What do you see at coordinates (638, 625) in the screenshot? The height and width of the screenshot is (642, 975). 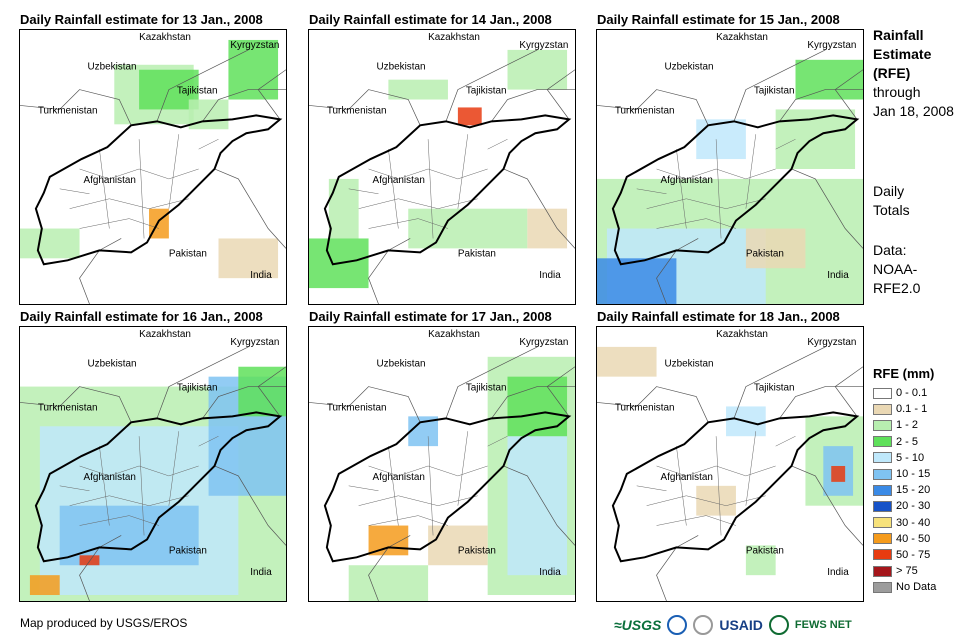 I see `usgs-logo: ≈USGS` at bounding box center [638, 625].